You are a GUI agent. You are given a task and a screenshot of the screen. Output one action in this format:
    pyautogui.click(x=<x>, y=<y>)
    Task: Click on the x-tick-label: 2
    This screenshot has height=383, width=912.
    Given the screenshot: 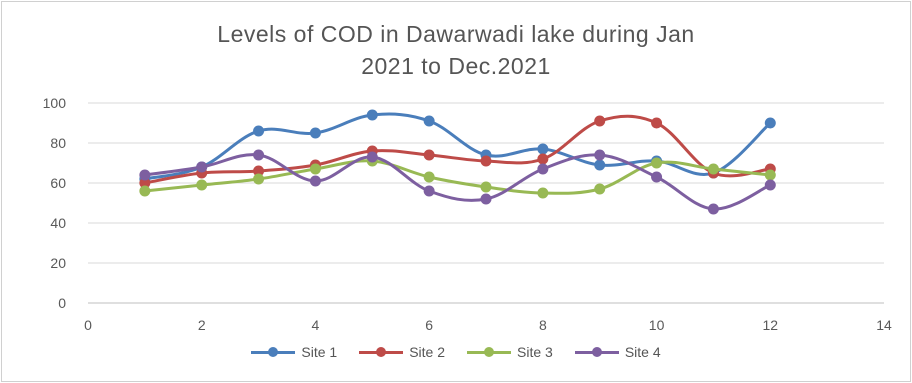 What is the action you would take?
    pyautogui.click(x=202, y=325)
    